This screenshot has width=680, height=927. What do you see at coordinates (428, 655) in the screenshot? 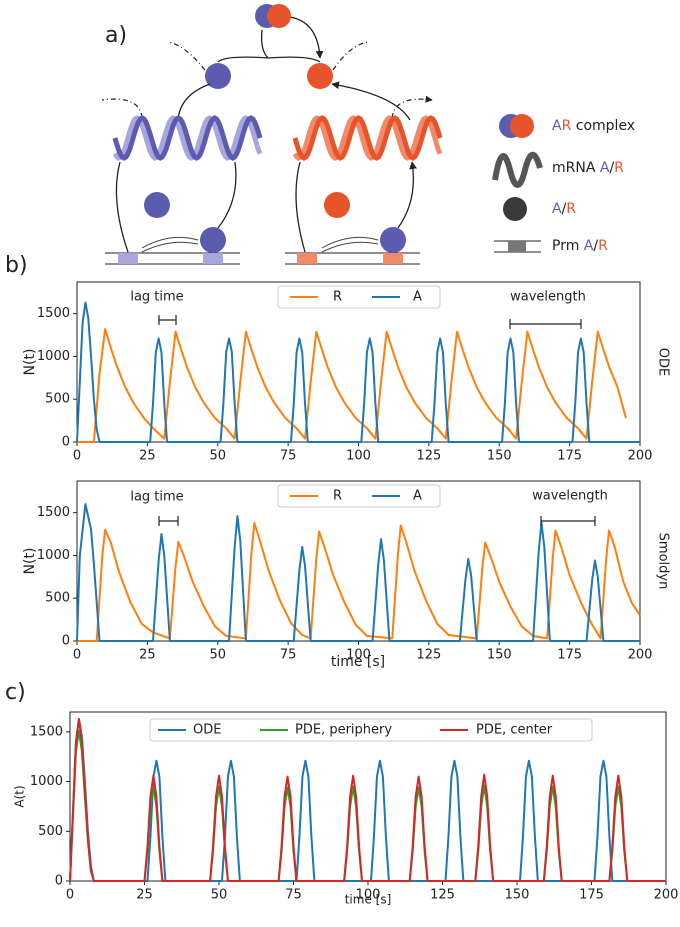
I see `x-tick-label: 125` at bounding box center [428, 655].